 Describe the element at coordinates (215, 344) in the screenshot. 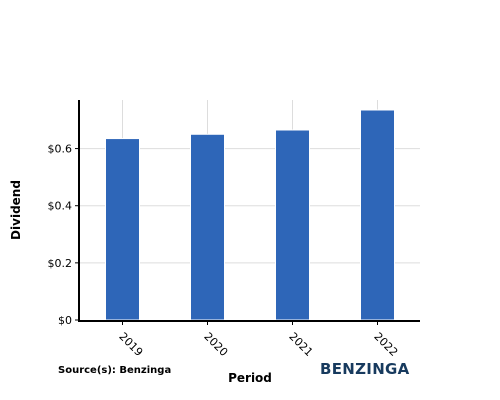

I see `x-tick-label: 2020` at that location.